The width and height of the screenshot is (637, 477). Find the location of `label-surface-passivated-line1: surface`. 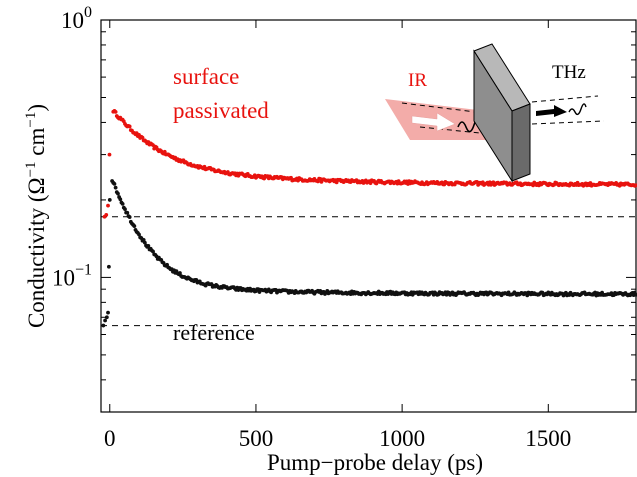

label-surface-passivated-line1: surface is located at coordinates (206, 76).